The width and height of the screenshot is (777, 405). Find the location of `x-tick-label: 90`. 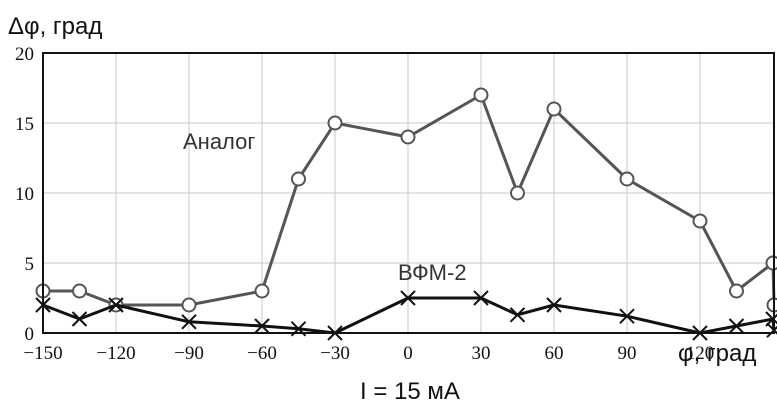

x-tick-label: 90 is located at coordinates (626, 353).